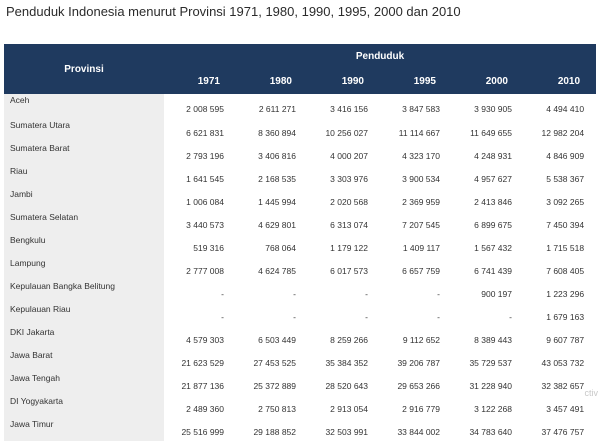  I want to click on province-name-cell: Jambi, so click(84, 199).